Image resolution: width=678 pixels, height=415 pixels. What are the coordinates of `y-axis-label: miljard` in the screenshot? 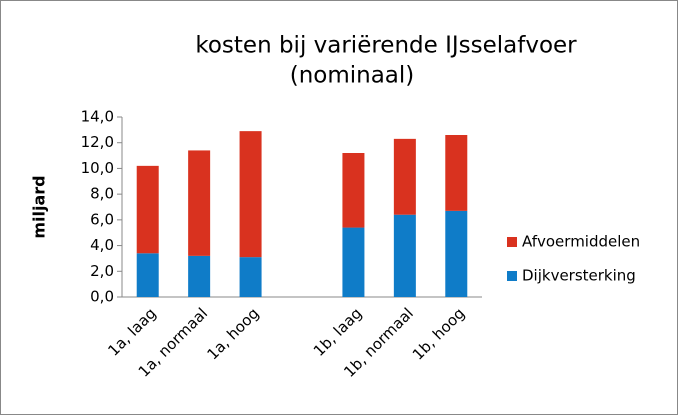 It's located at (39, 206).